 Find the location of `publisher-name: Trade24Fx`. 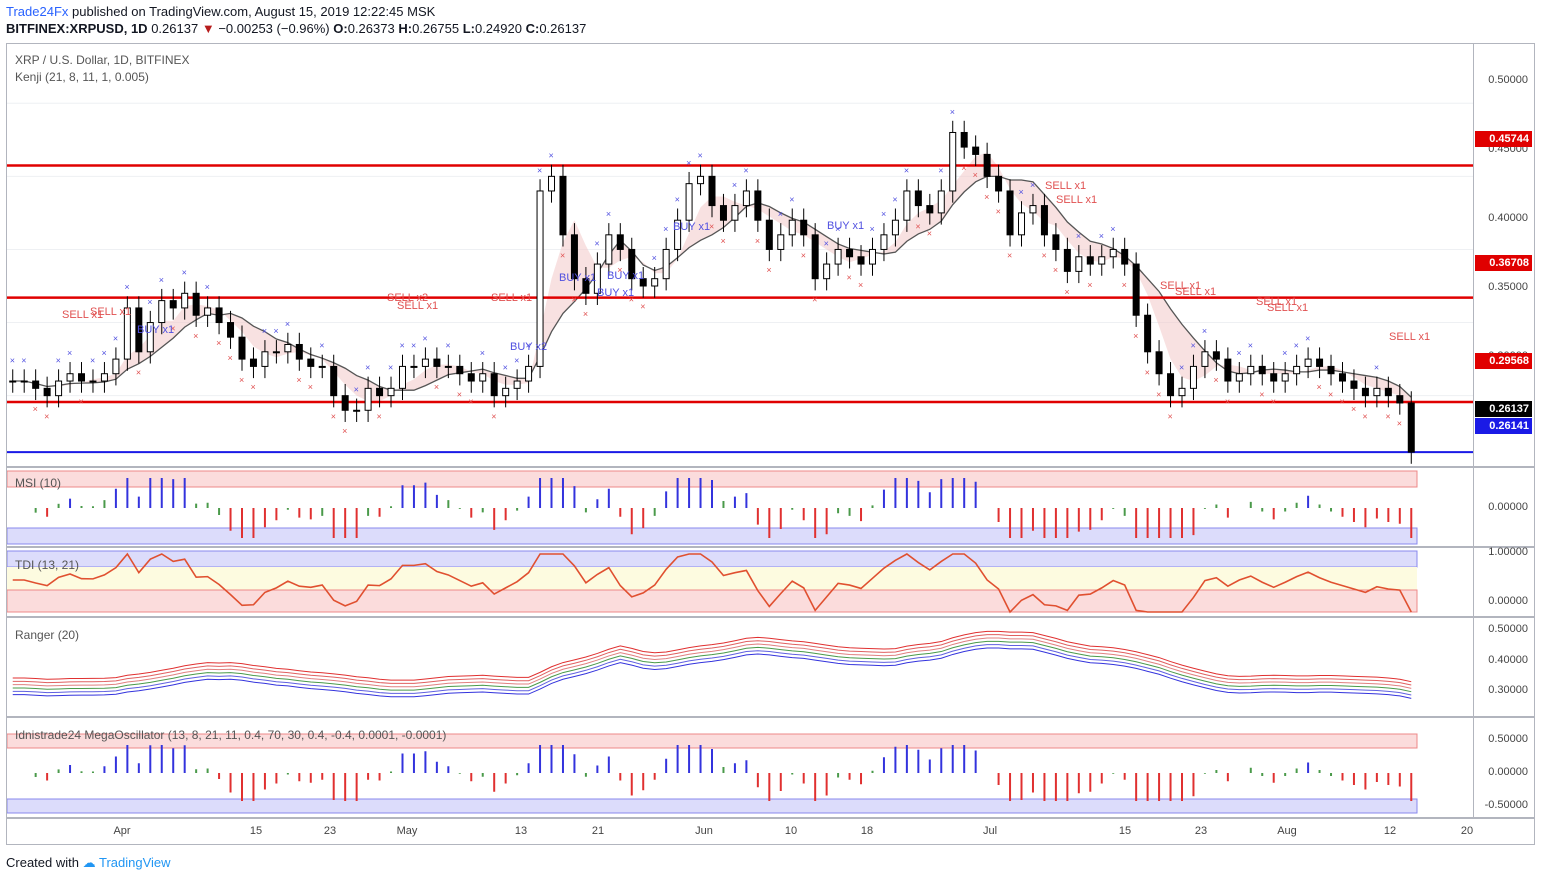

publisher-name: Trade24Fx is located at coordinates (37, 11).